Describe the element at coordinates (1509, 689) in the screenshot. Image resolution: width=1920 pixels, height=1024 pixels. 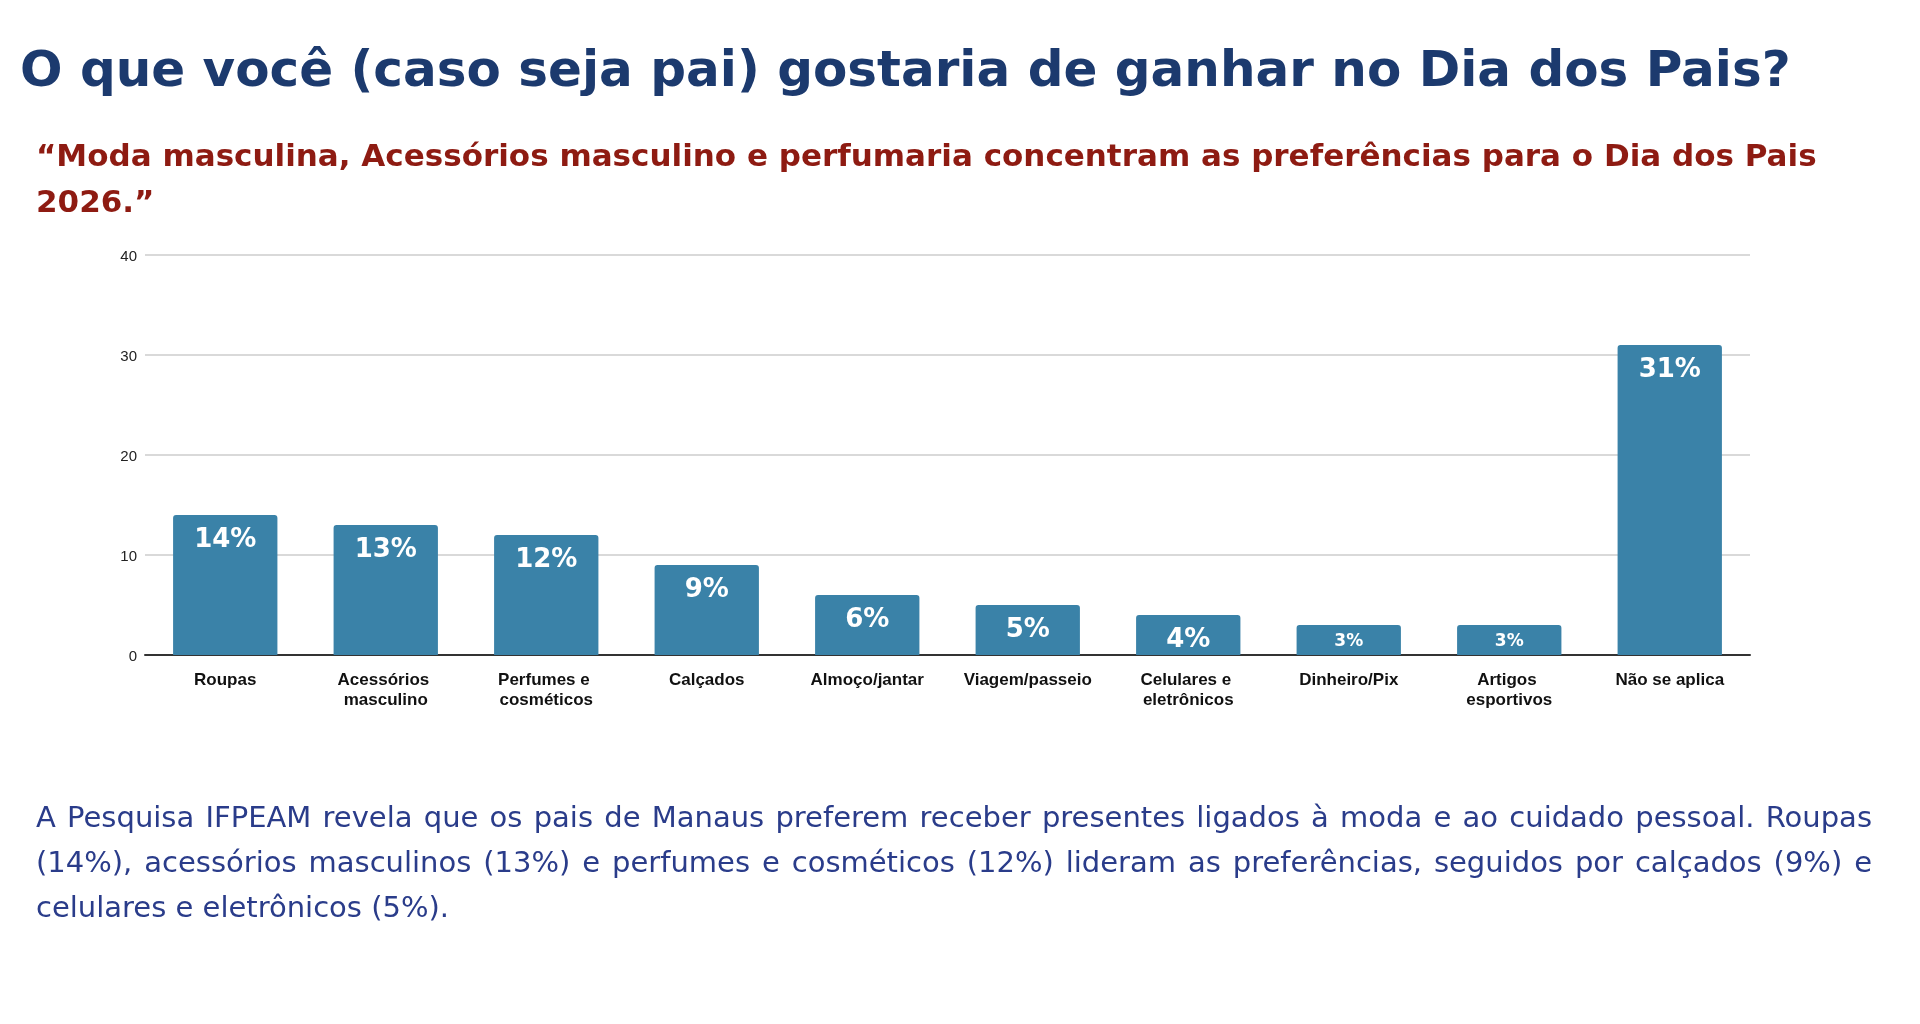
I see `x-tick-label: Artigos esportivos` at that location.